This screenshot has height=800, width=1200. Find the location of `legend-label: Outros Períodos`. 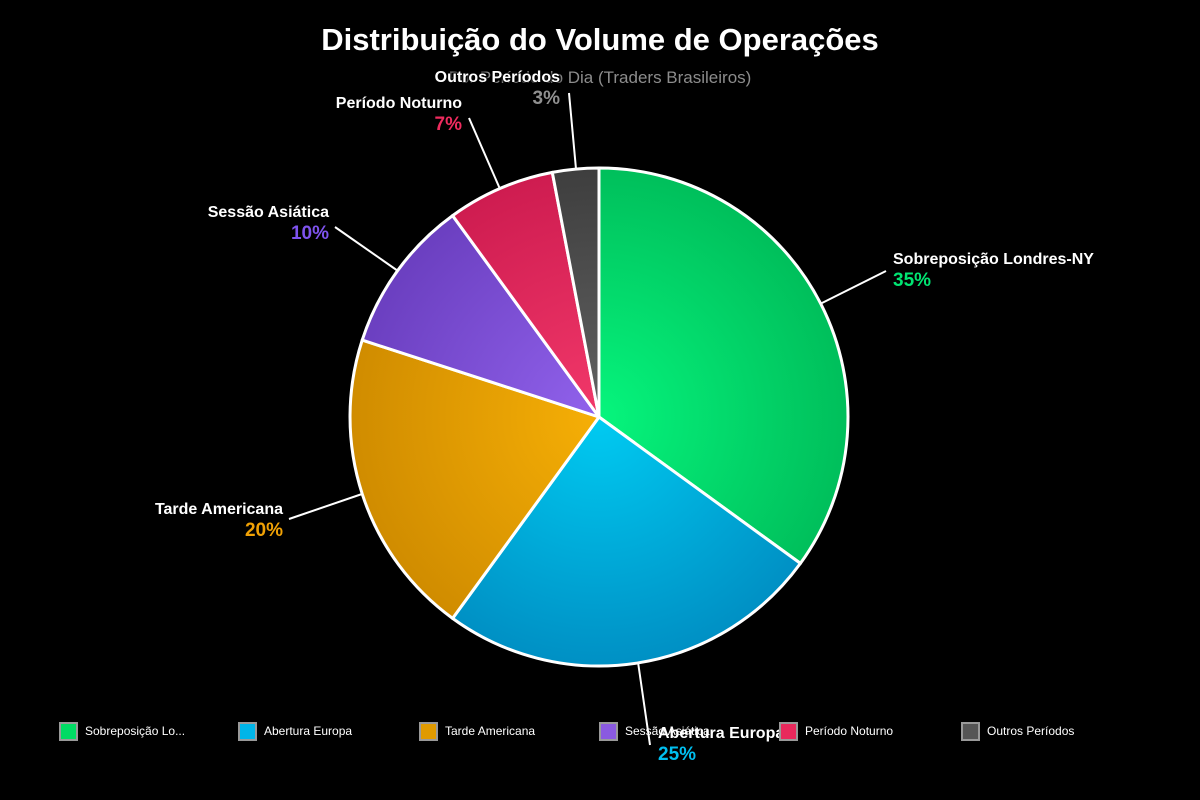

legend-label: Outros Períodos is located at coordinates (1031, 731).